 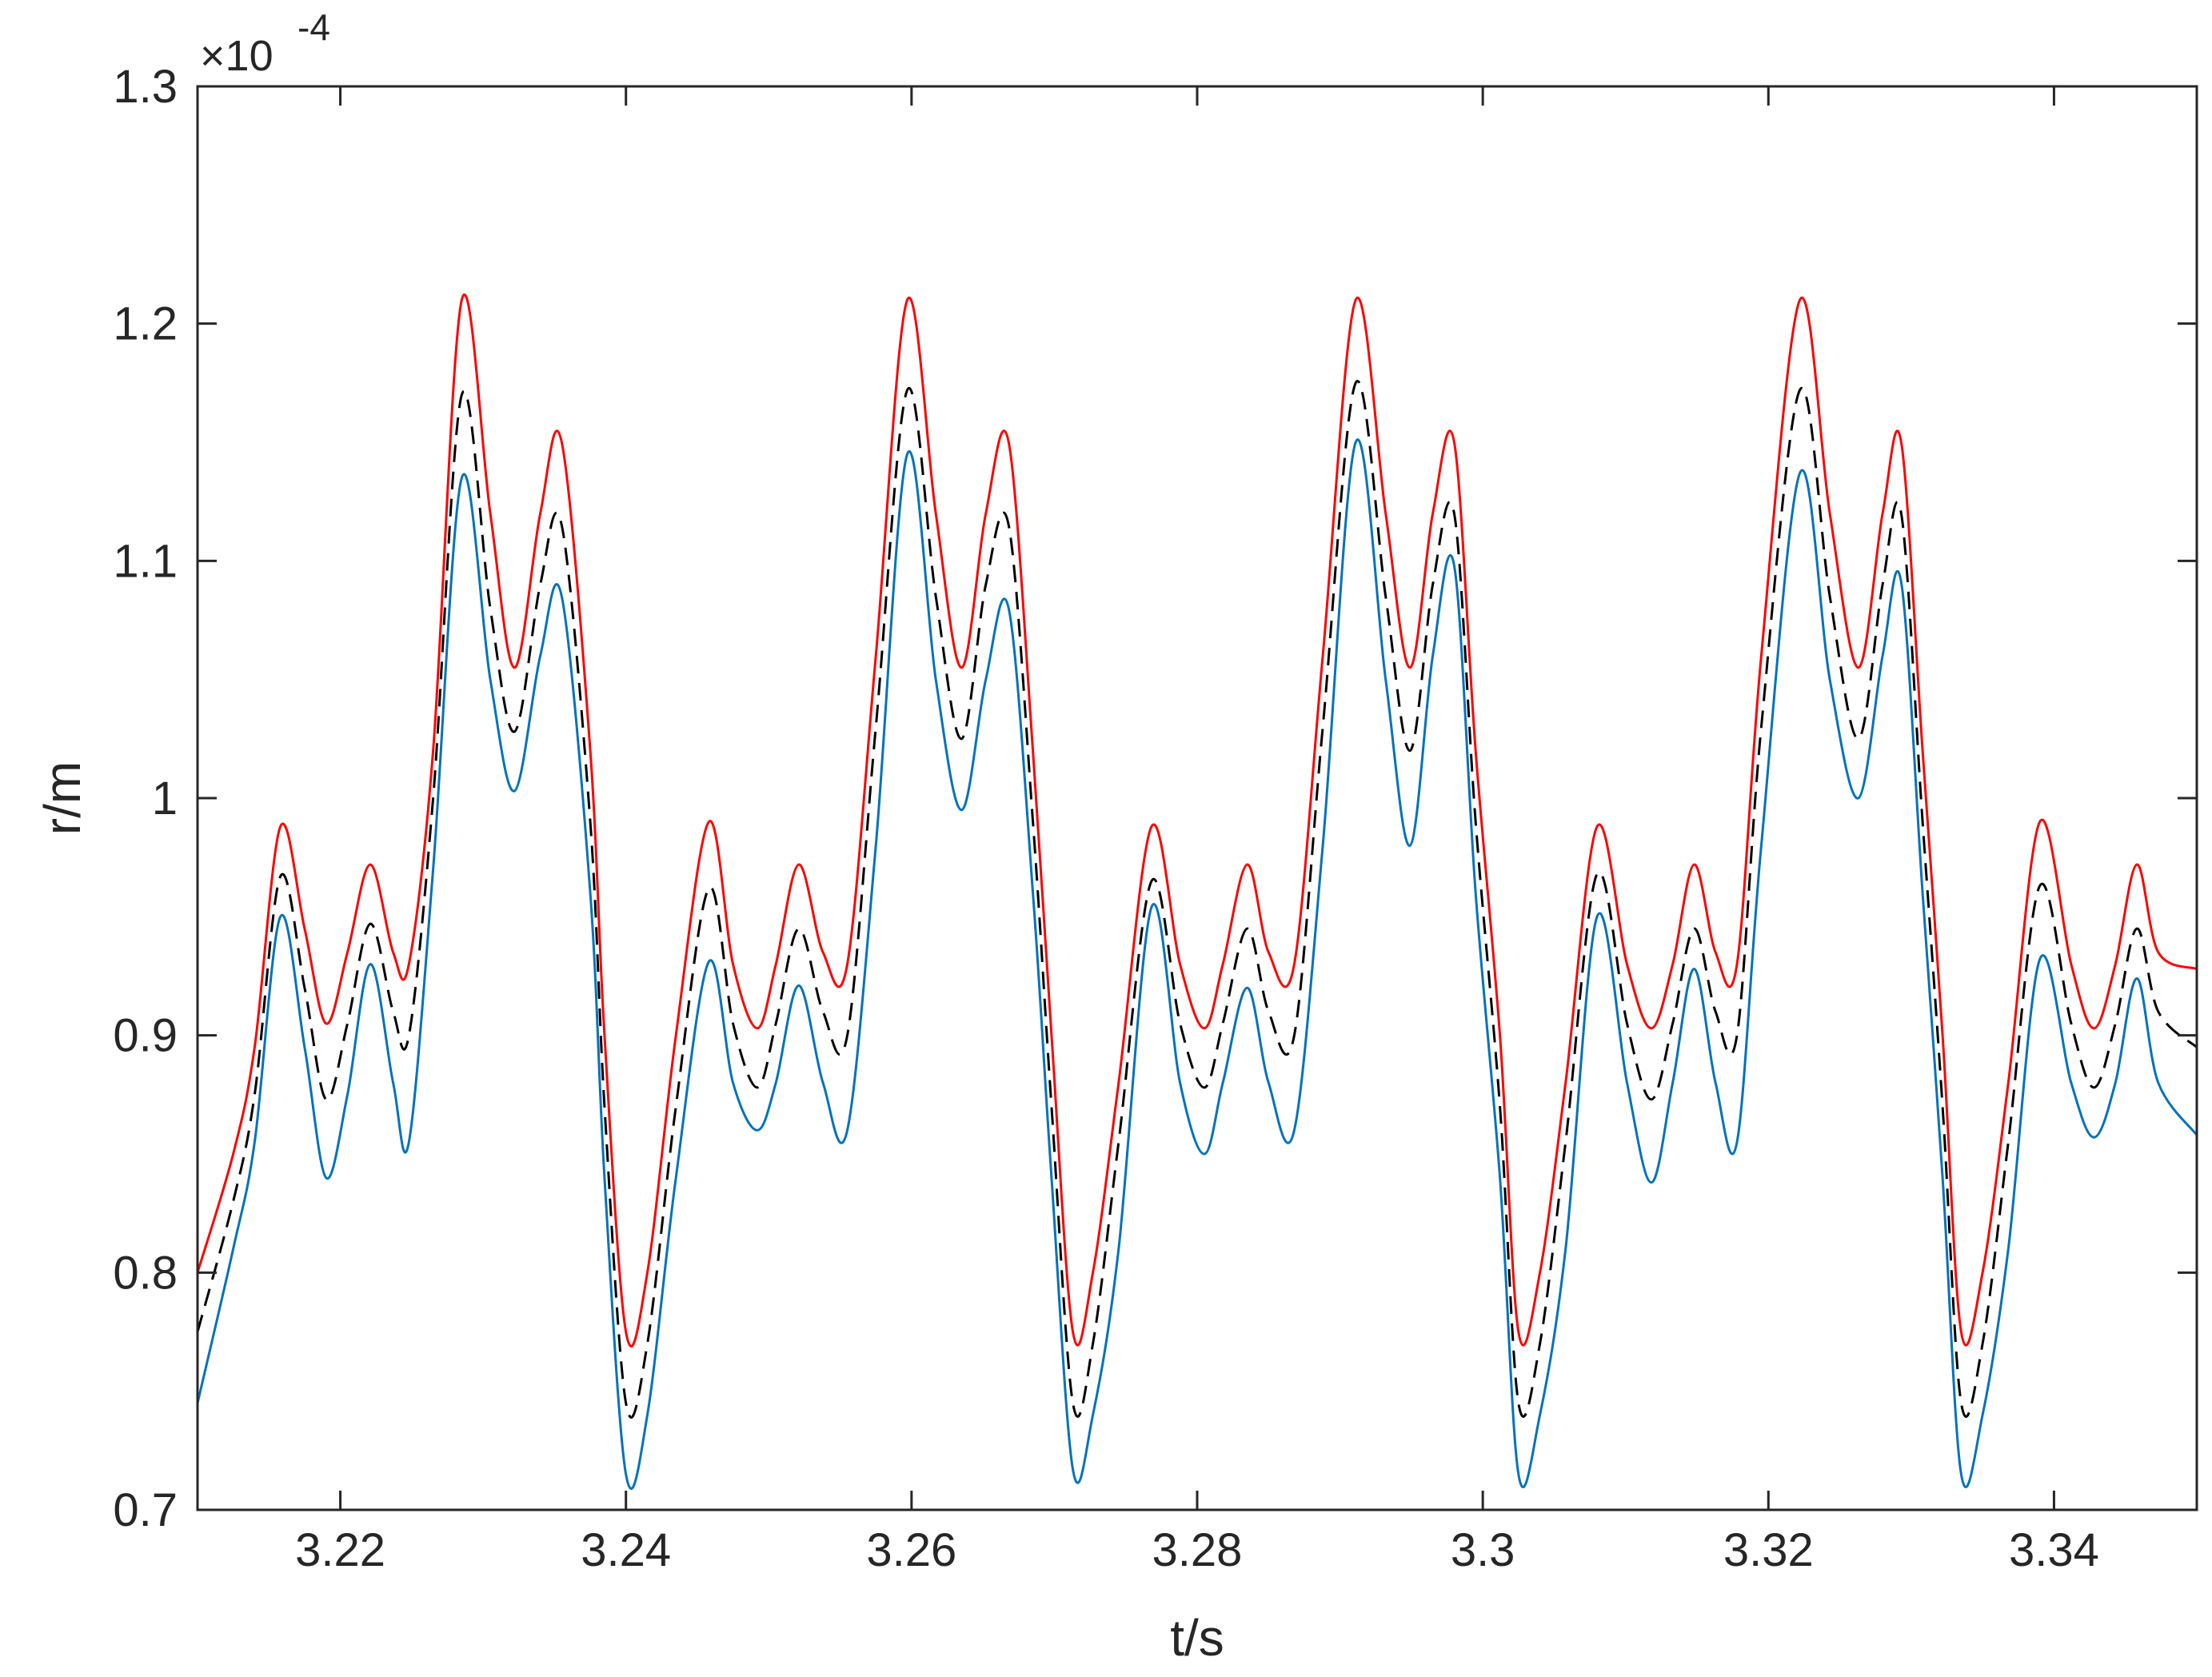 I want to click on x-tick-label: 3.34, so click(x=2054, y=1550).